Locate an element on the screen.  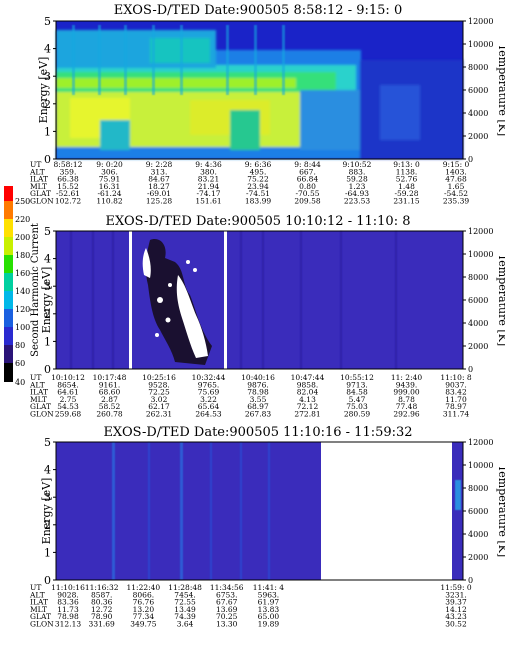
panel-1-row-value: -59.28 is located at coordinates (406, 193).